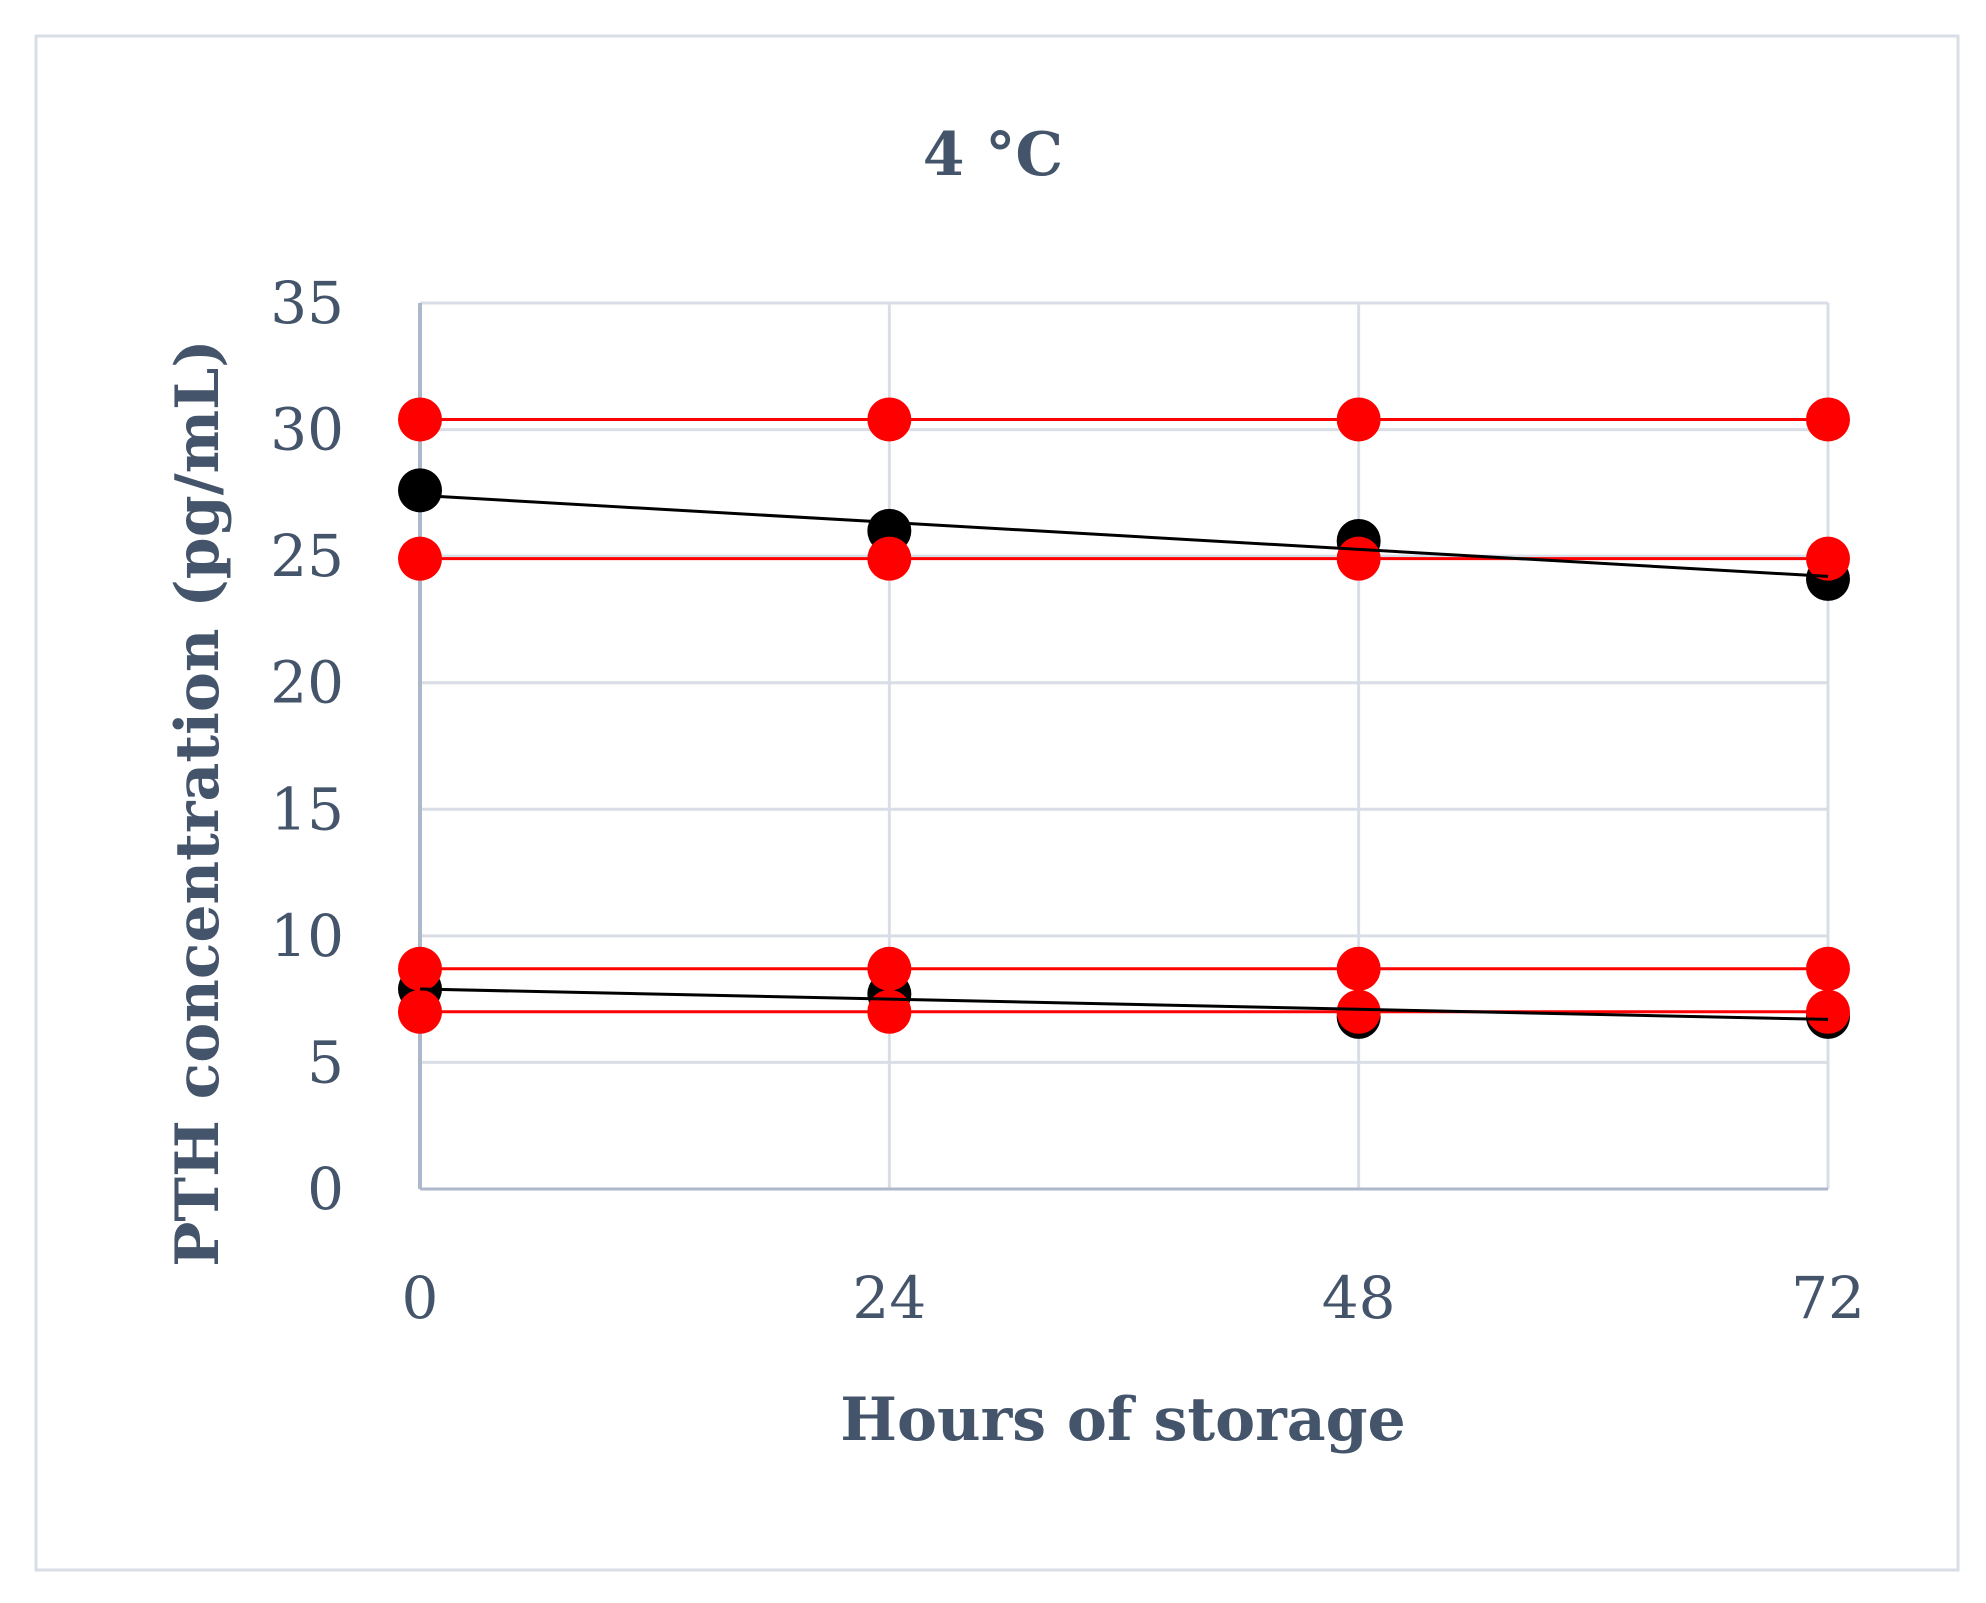  What do you see at coordinates (198, 802) in the screenshot?
I see `y-axis-title: PTH concentration (pg/mL)` at bounding box center [198, 802].